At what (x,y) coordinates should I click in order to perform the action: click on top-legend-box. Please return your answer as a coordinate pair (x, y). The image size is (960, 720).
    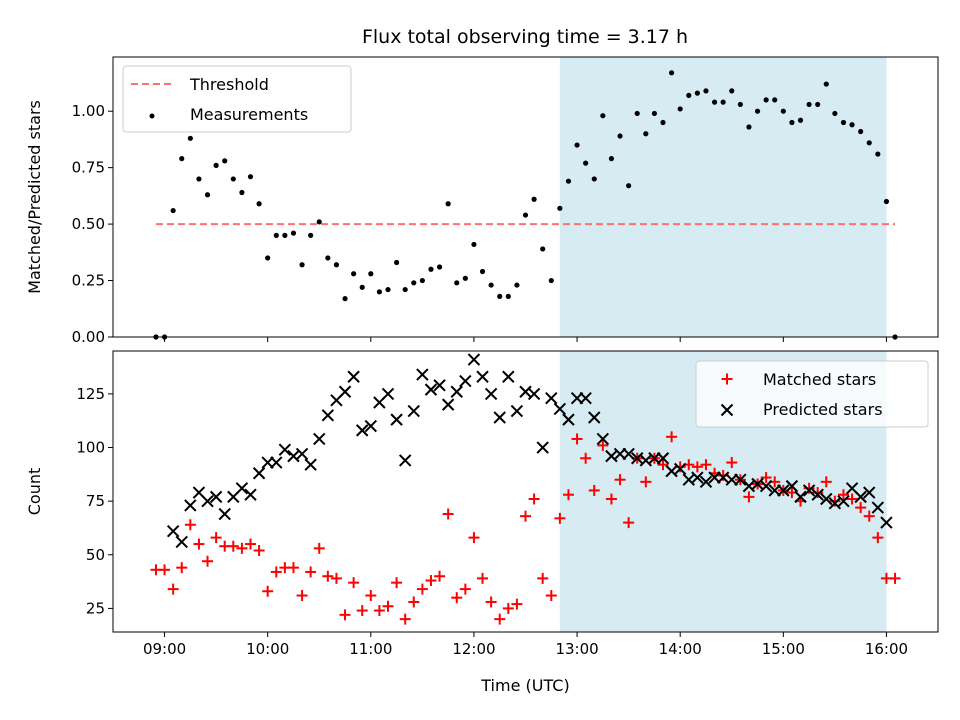
    Looking at the image, I should click on (237, 99).